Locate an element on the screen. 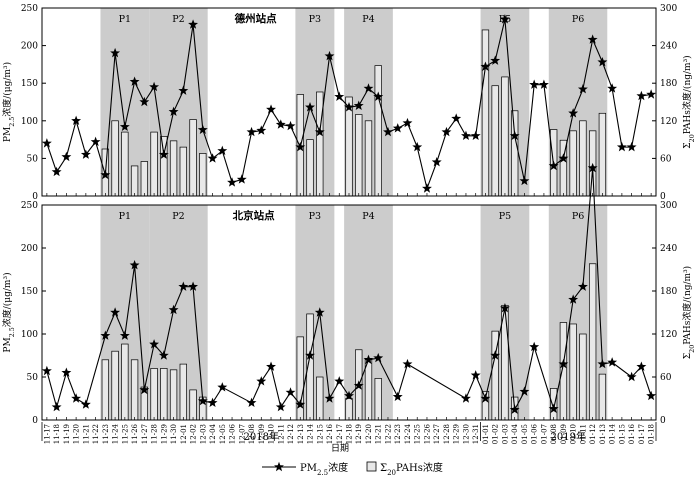  period-label: P2 is located at coordinates (178, 216).